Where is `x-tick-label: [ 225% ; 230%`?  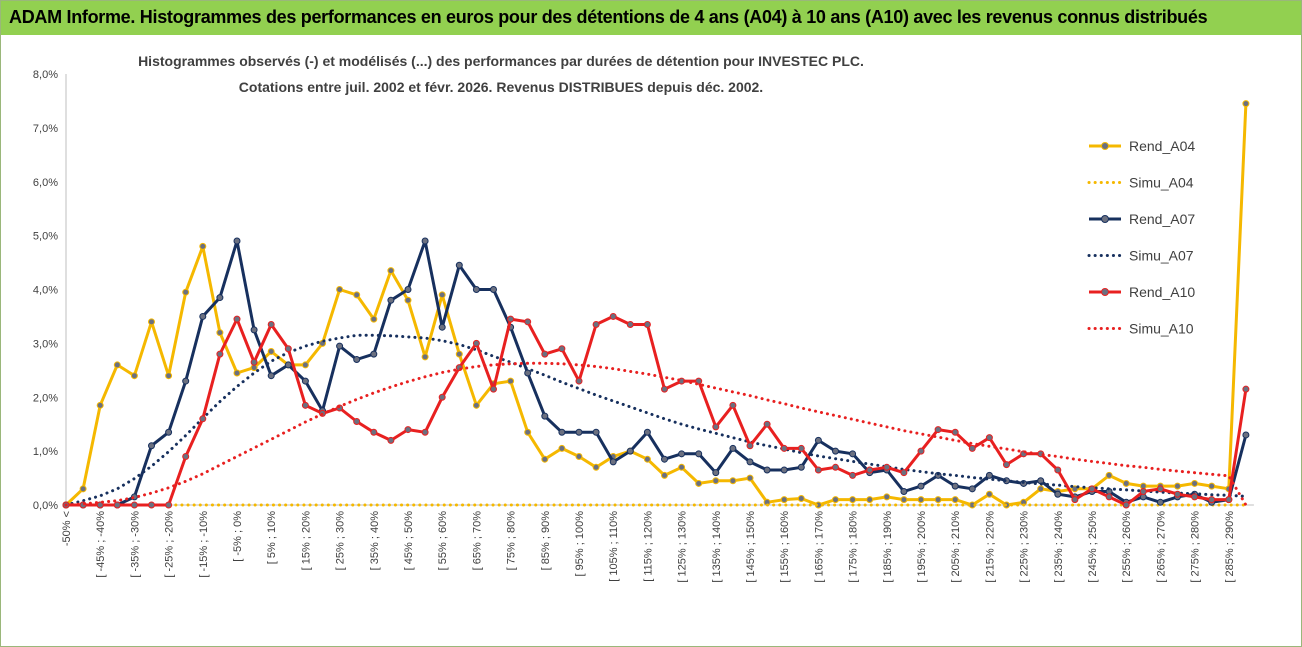
x-tick-label: [ 225% ; 230% is located at coordinates (1025, 547).